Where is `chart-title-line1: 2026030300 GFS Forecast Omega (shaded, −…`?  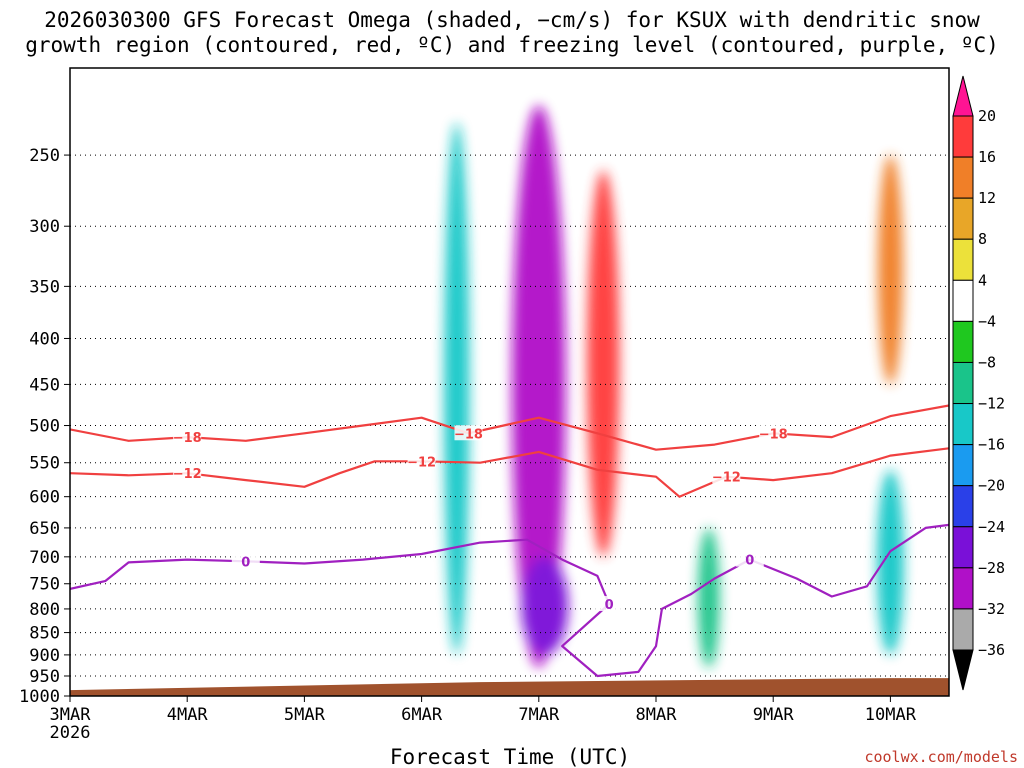 chart-title-line1: 2026030300 GFS Forecast Omega (shaded, −… is located at coordinates (512, 20).